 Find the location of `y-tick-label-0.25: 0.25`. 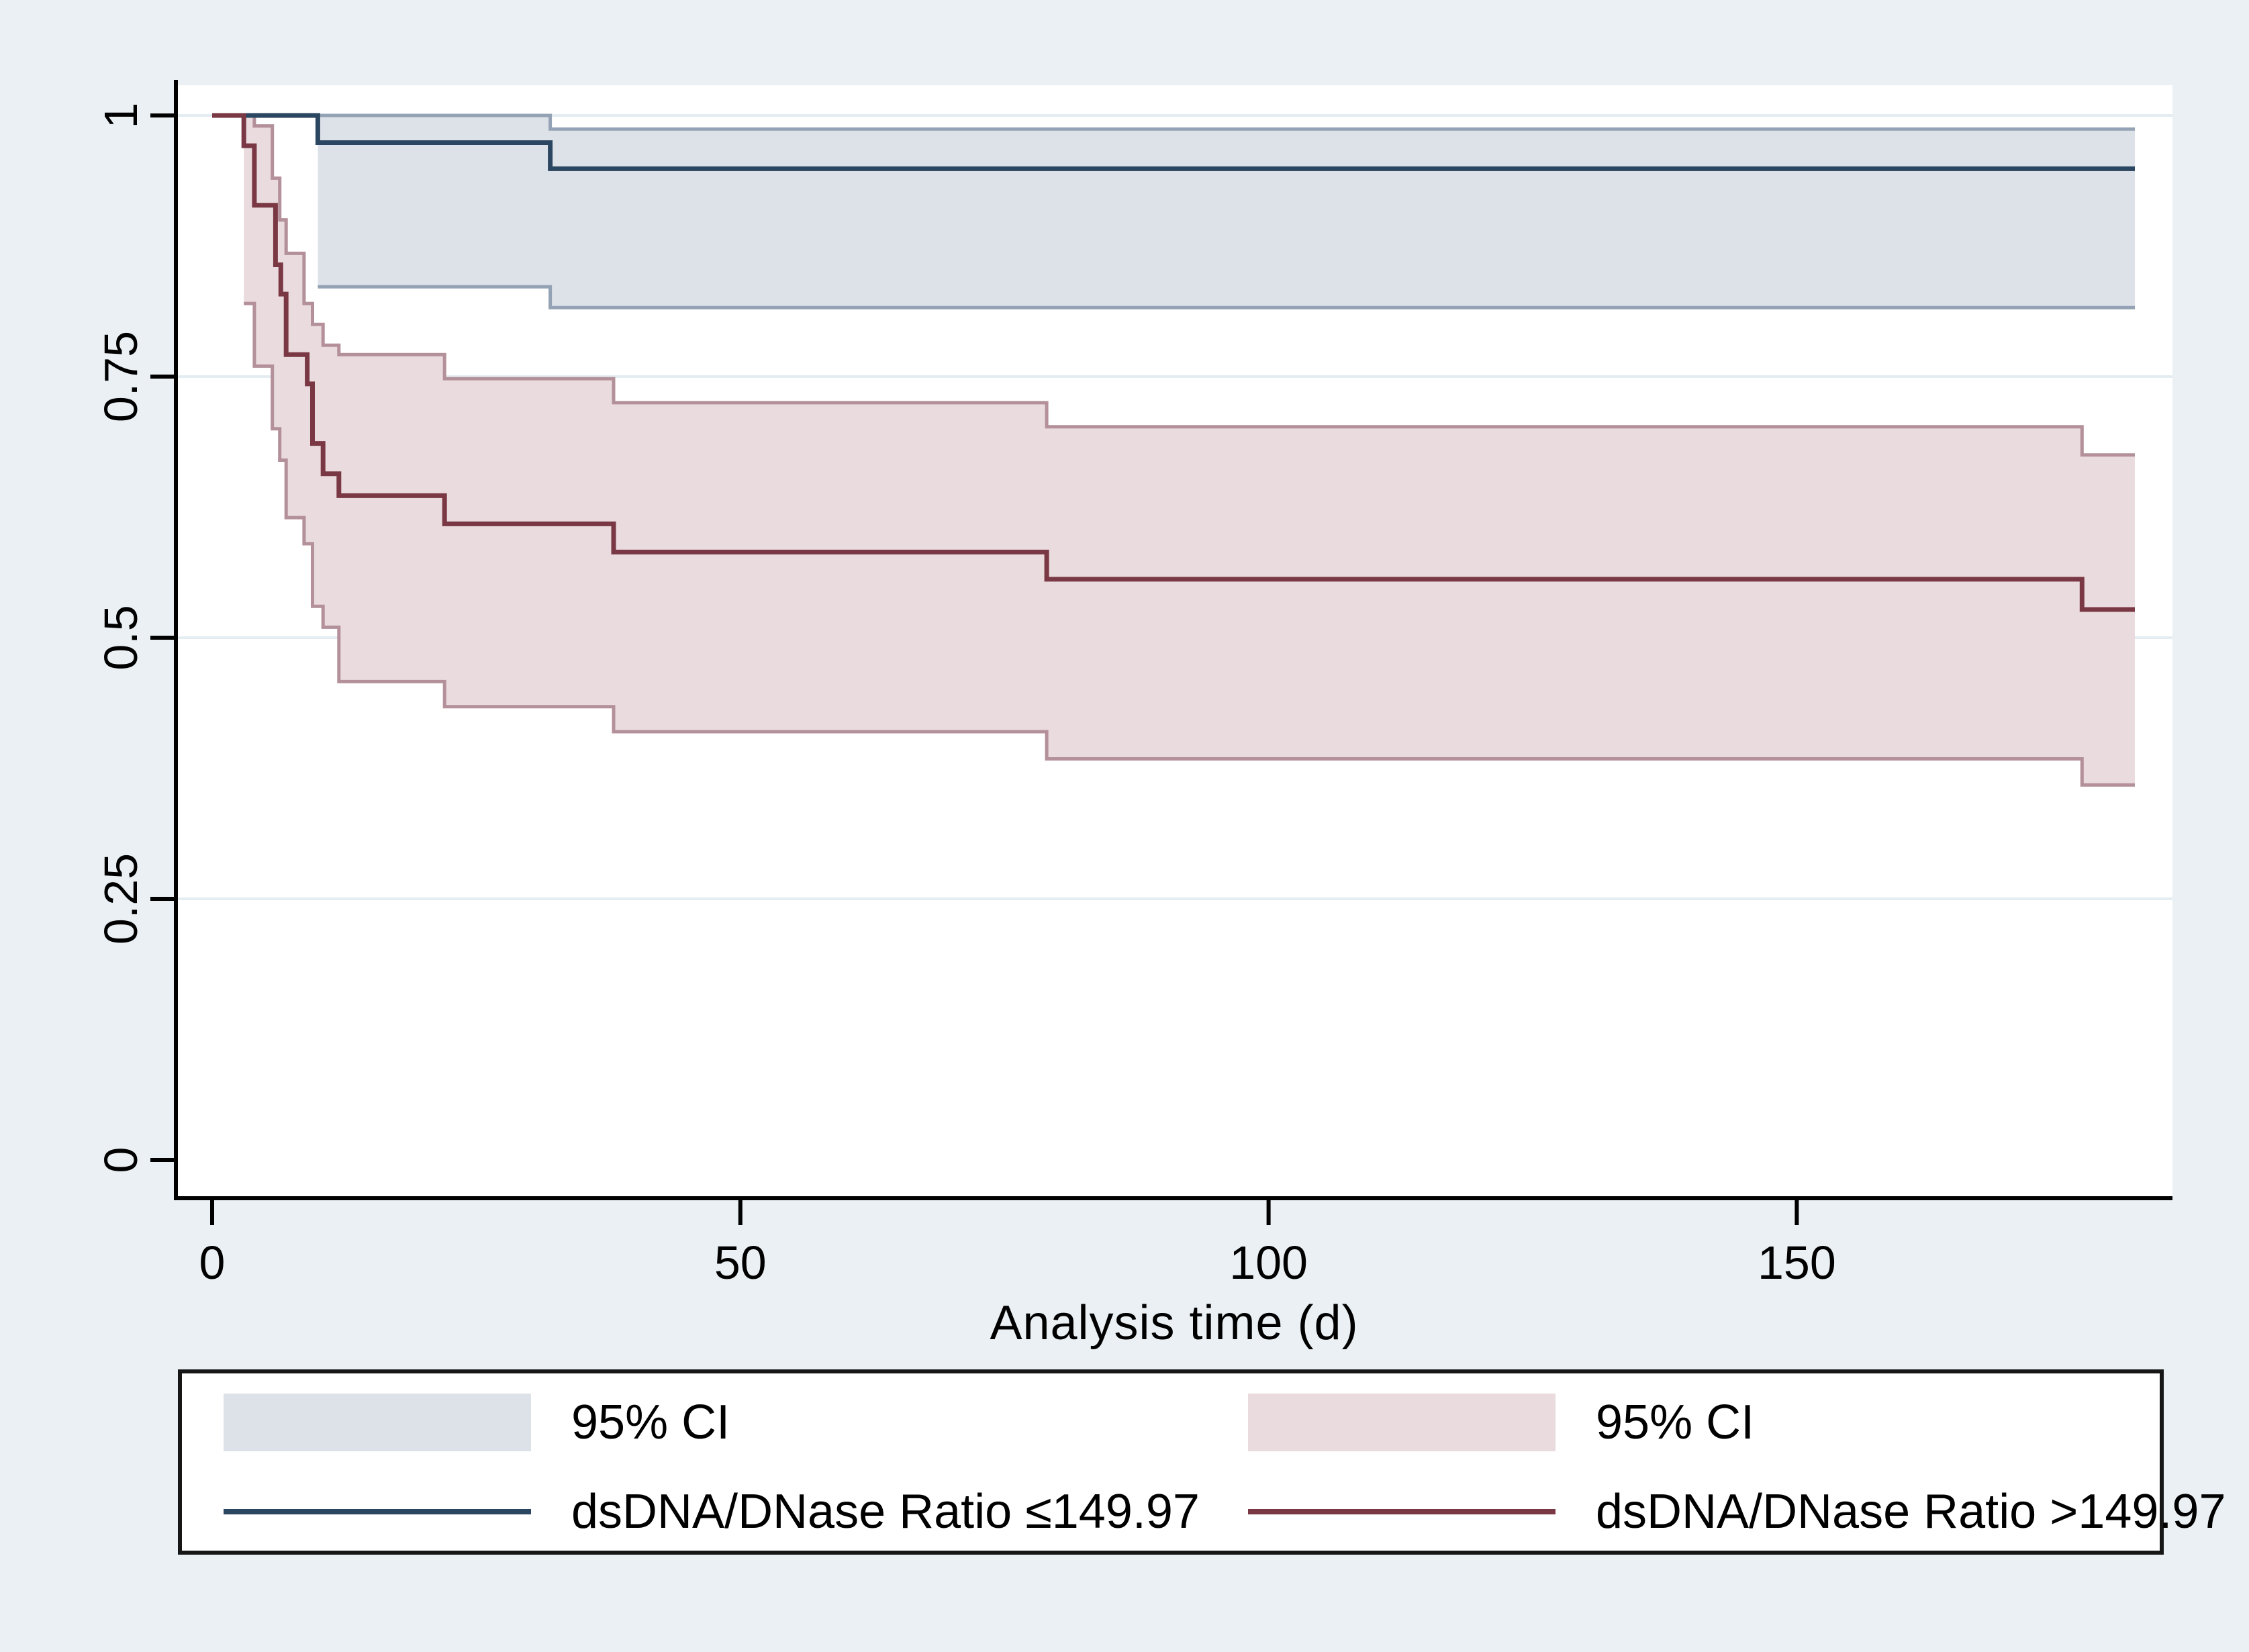

y-tick-label-0.25: 0.25 is located at coordinates (121, 899).